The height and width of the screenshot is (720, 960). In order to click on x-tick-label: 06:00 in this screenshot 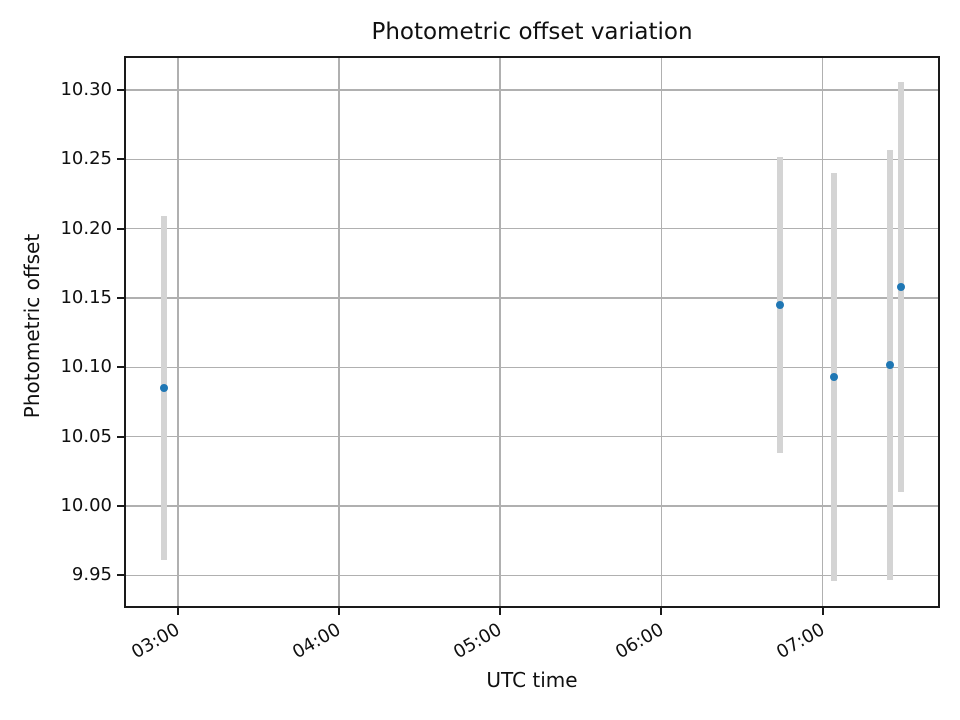, I will do `click(639, 641)`.